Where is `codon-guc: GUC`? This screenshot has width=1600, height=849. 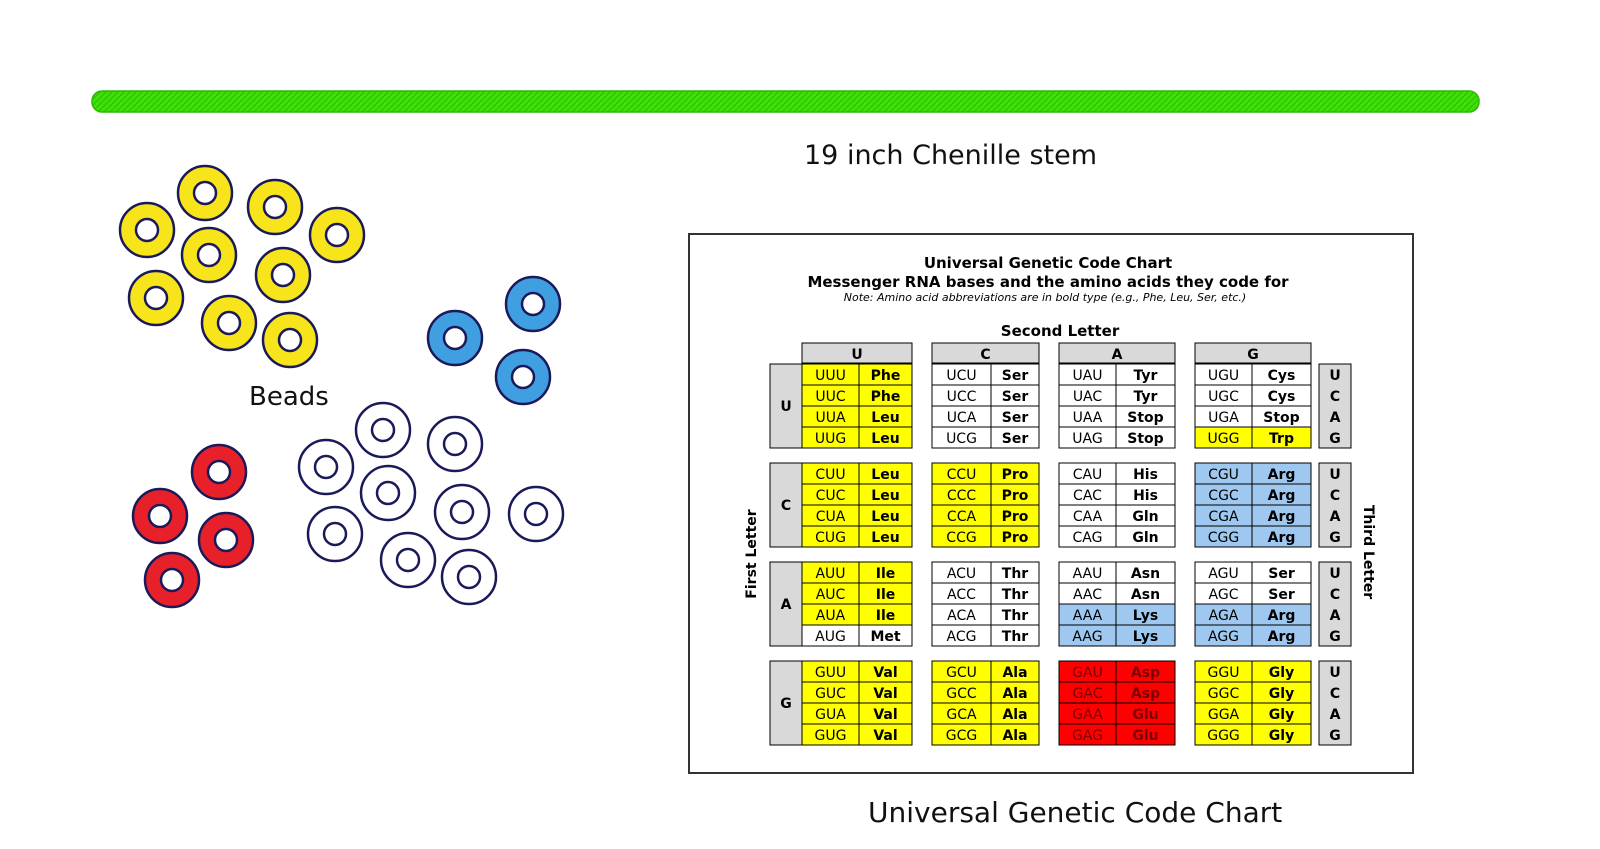
codon-guc: GUC is located at coordinates (830, 694).